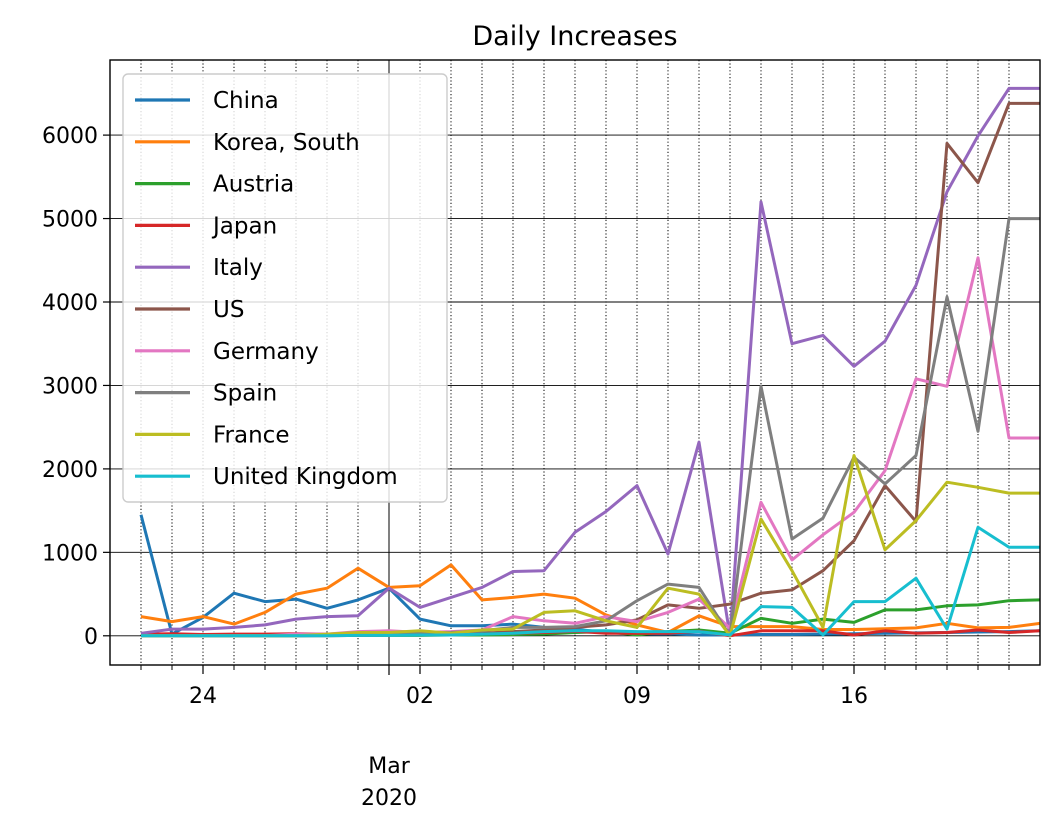 The image size is (1060, 831). What do you see at coordinates (637, 696) in the screenshot?
I see `x-tick-label: 09` at bounding box center [637, 696].